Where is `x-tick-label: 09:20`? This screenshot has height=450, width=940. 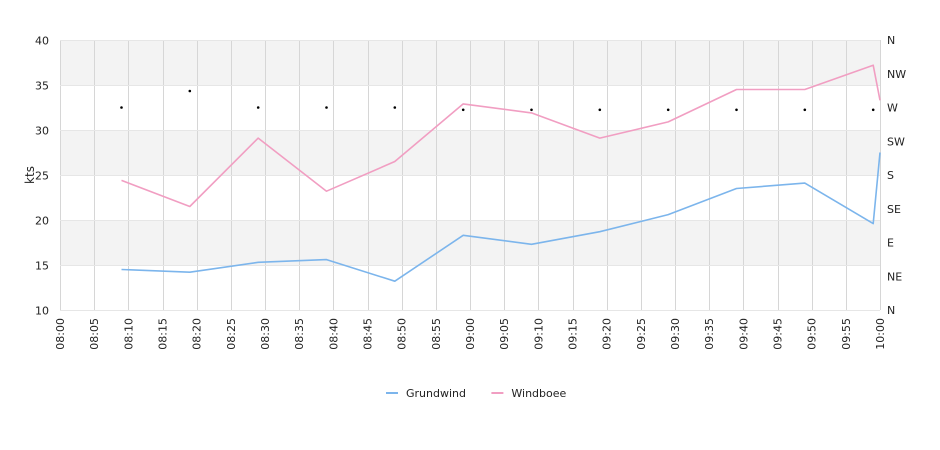 x-tick-label: 09:20 is located at coordinates (607, 334).